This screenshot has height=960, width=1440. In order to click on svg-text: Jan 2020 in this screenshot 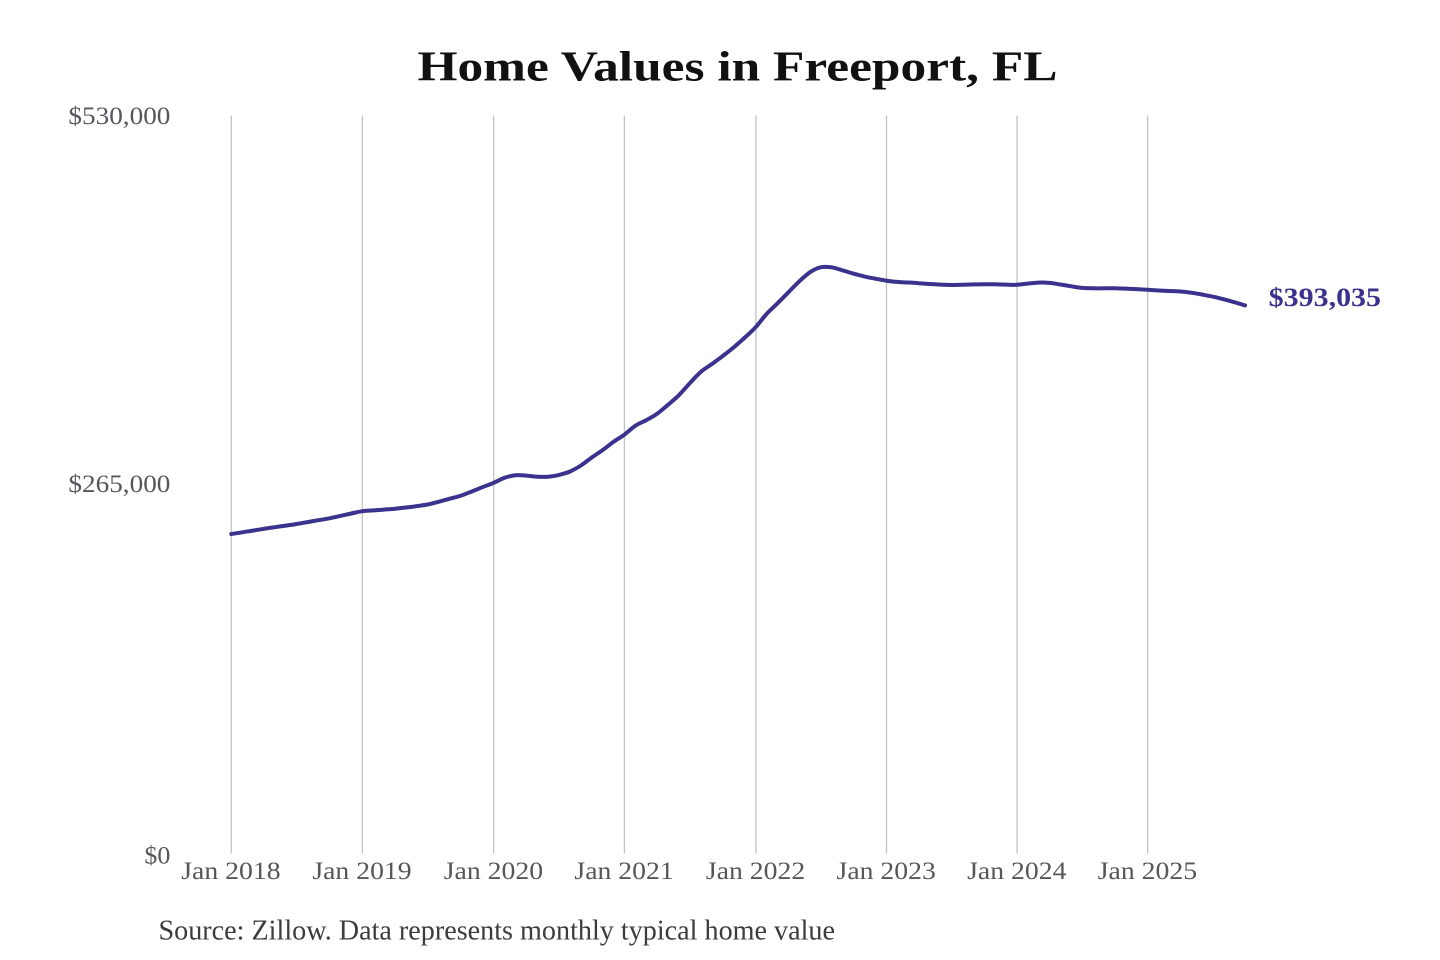, I will do `click(493, 871)`.